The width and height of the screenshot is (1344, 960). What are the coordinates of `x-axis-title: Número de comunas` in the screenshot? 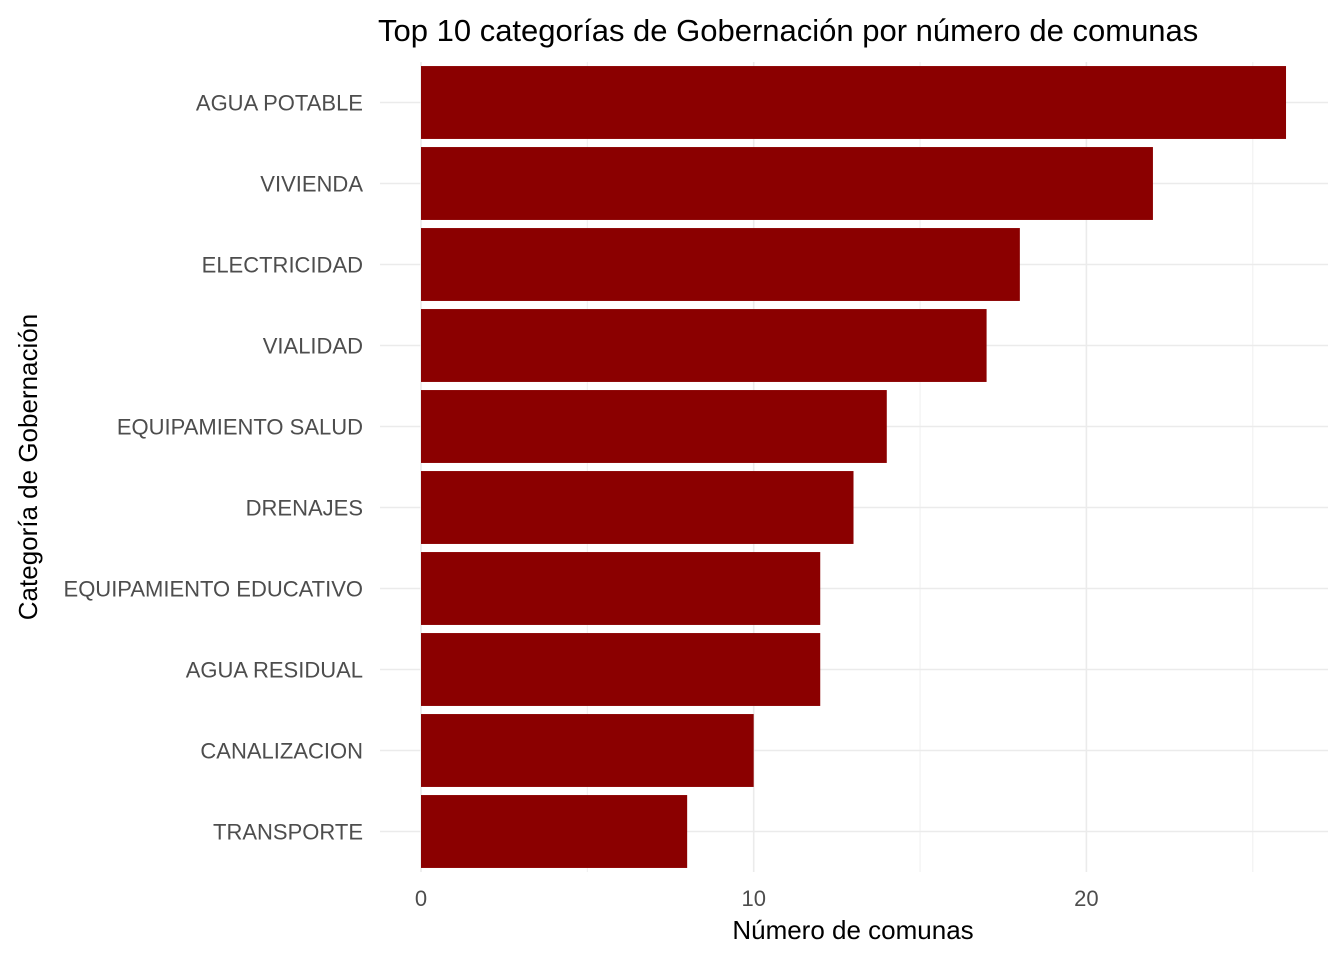 It's located at (852, 930).